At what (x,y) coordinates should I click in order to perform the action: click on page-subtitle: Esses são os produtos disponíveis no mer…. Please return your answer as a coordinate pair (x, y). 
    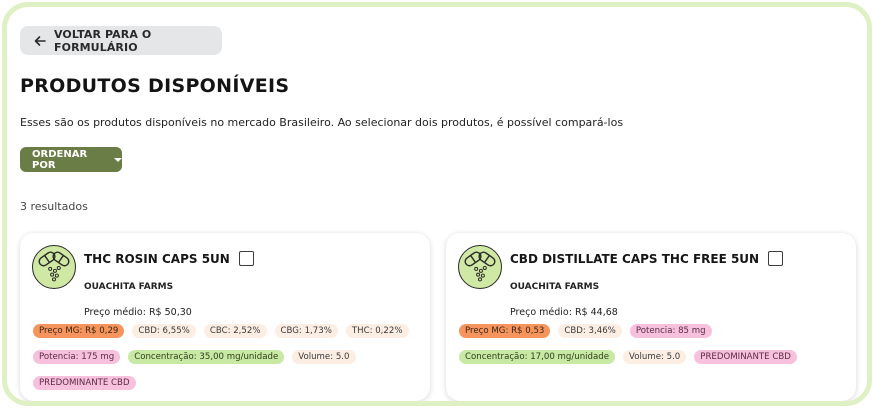
    Looking at the image, I should click on (322, 122).